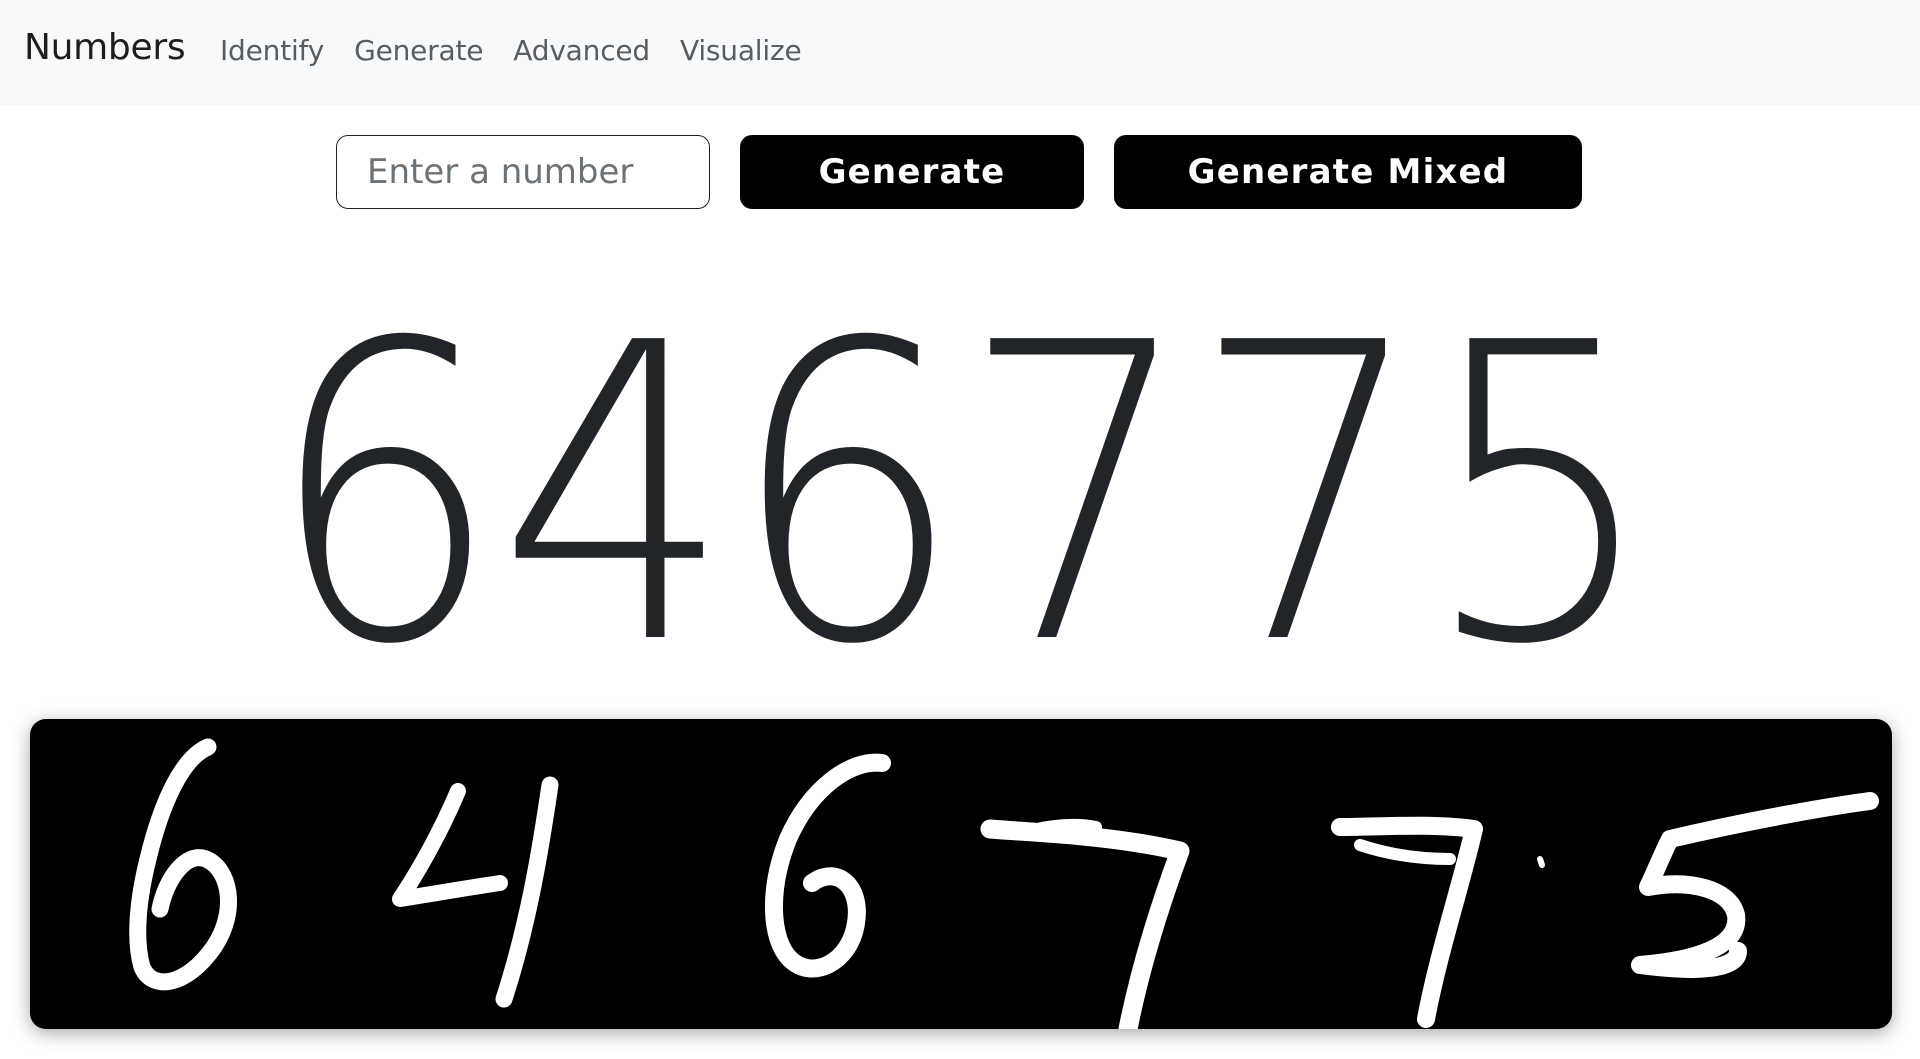 This screenshot has height=1059, width=1920. I want to click on nav-links: Identify Generate Advanced Visualize, so click(526, 50).